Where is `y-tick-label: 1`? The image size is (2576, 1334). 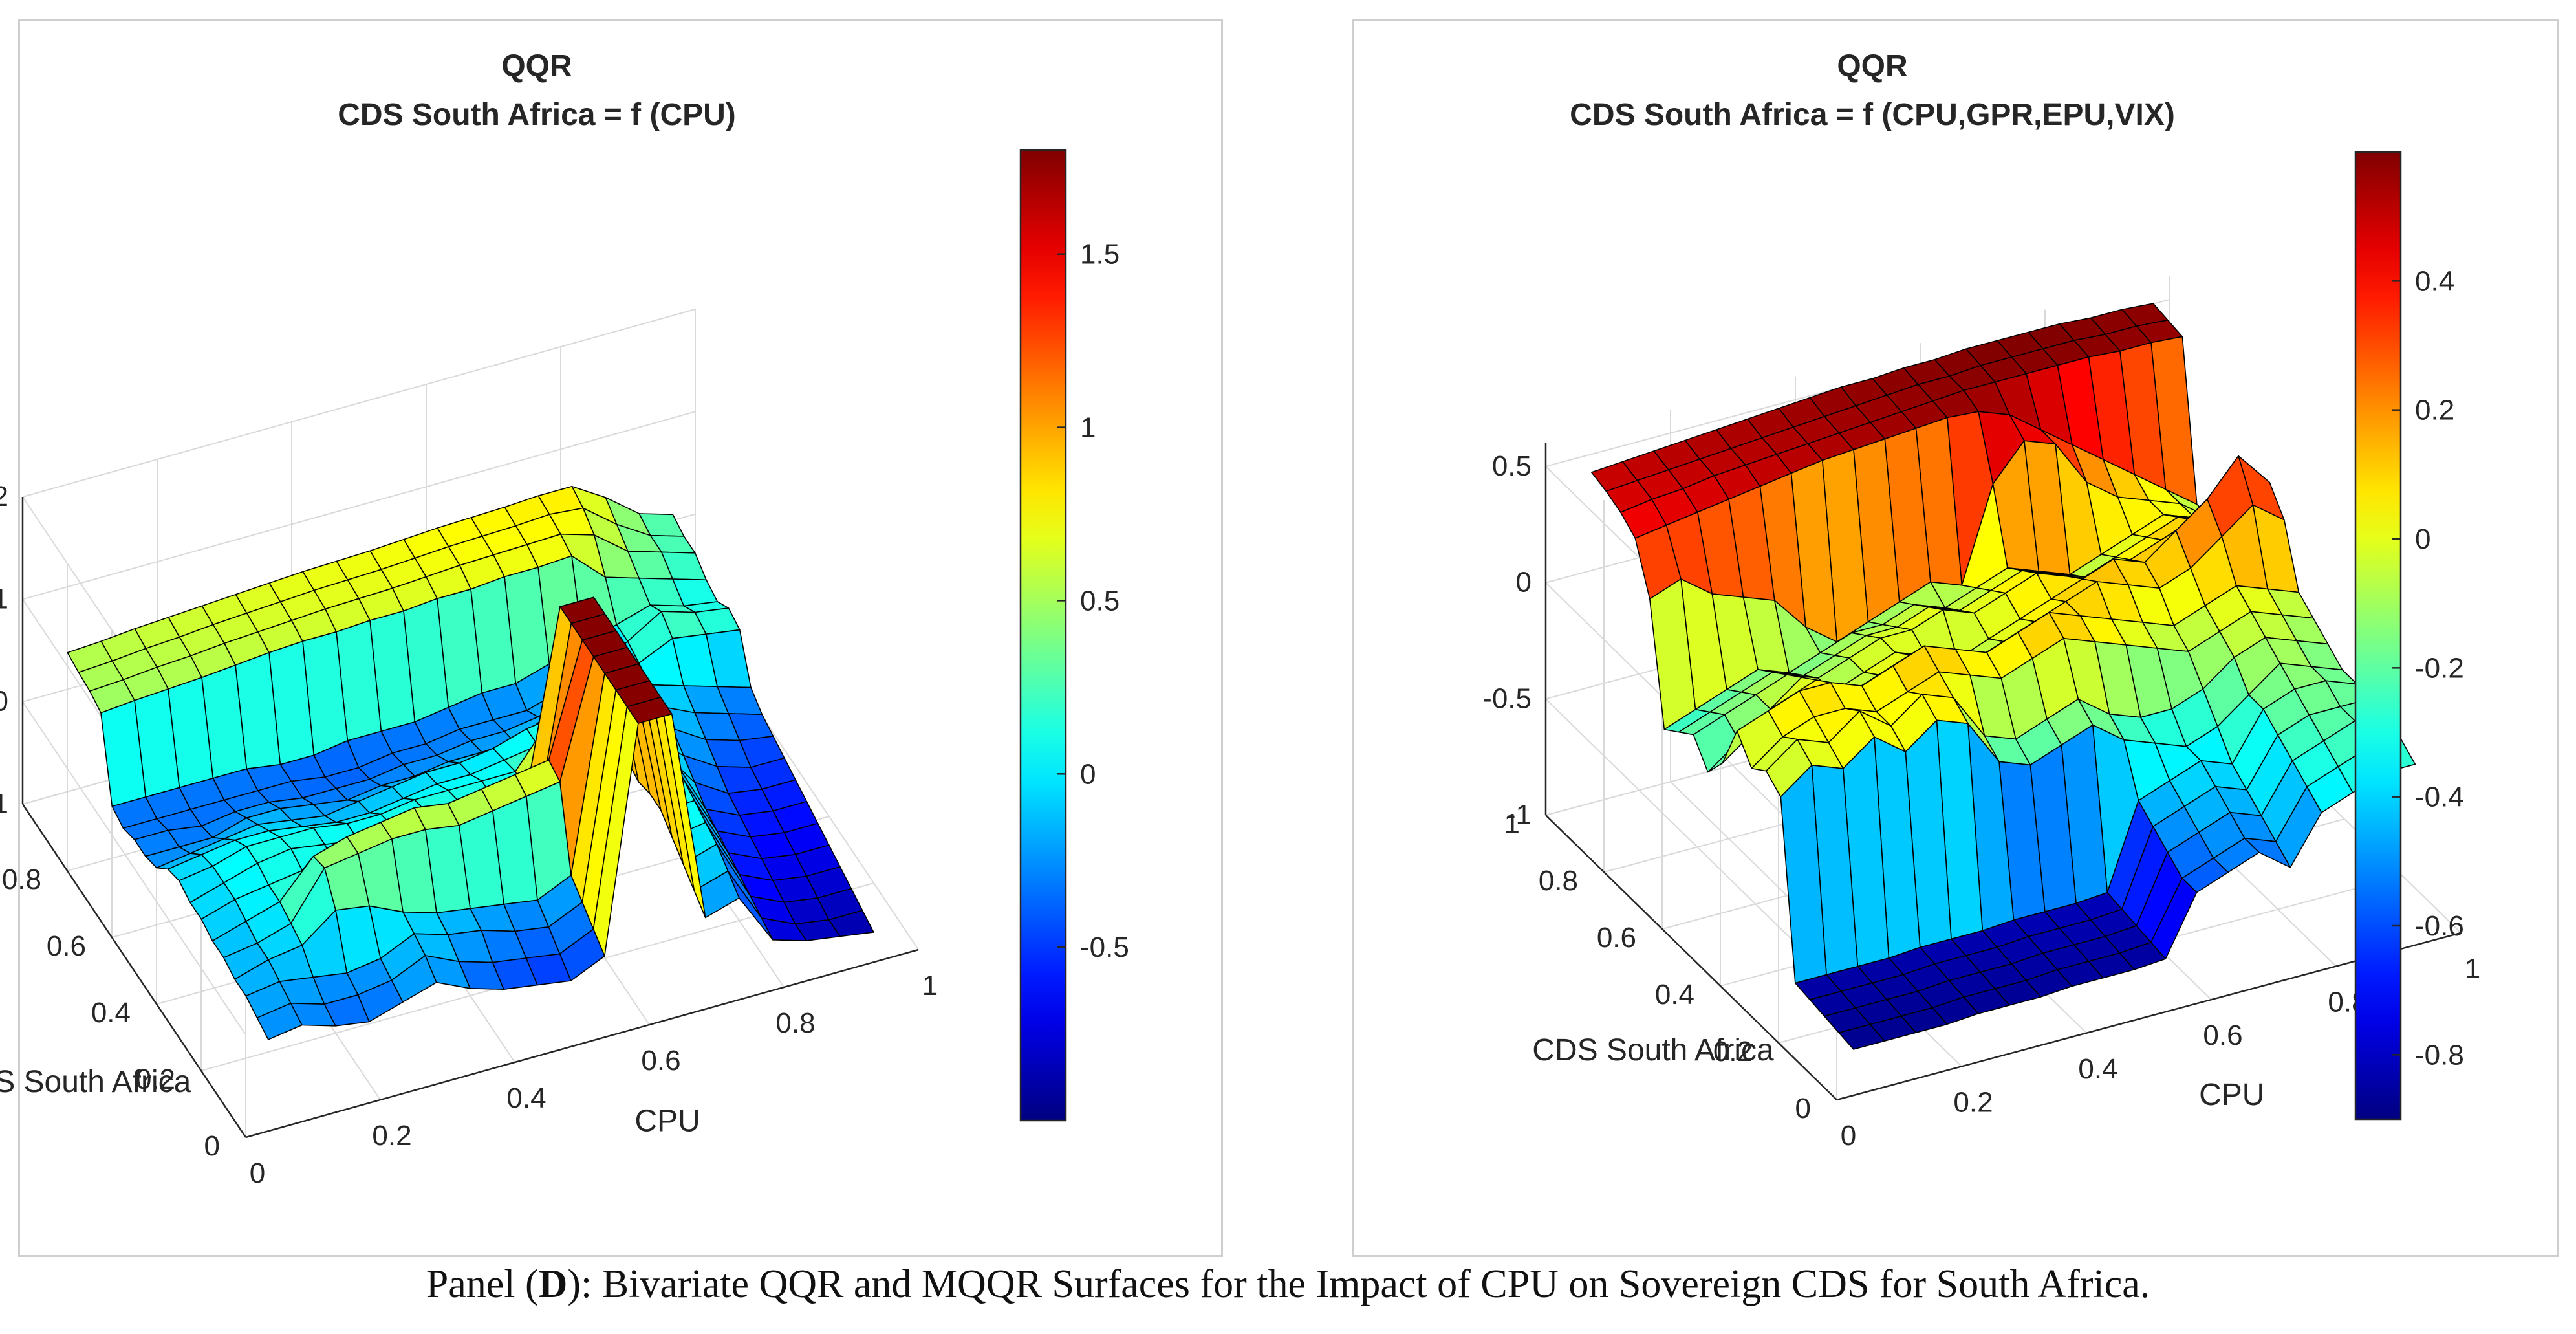 y-tick-label: 1 is located at coordinates (1512, 824).